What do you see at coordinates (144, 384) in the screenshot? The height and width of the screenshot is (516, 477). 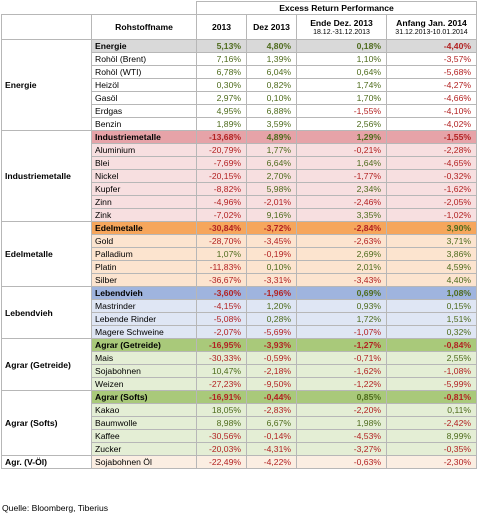 I see `commodity-name: Weizen` at bounding box center [144, 384].